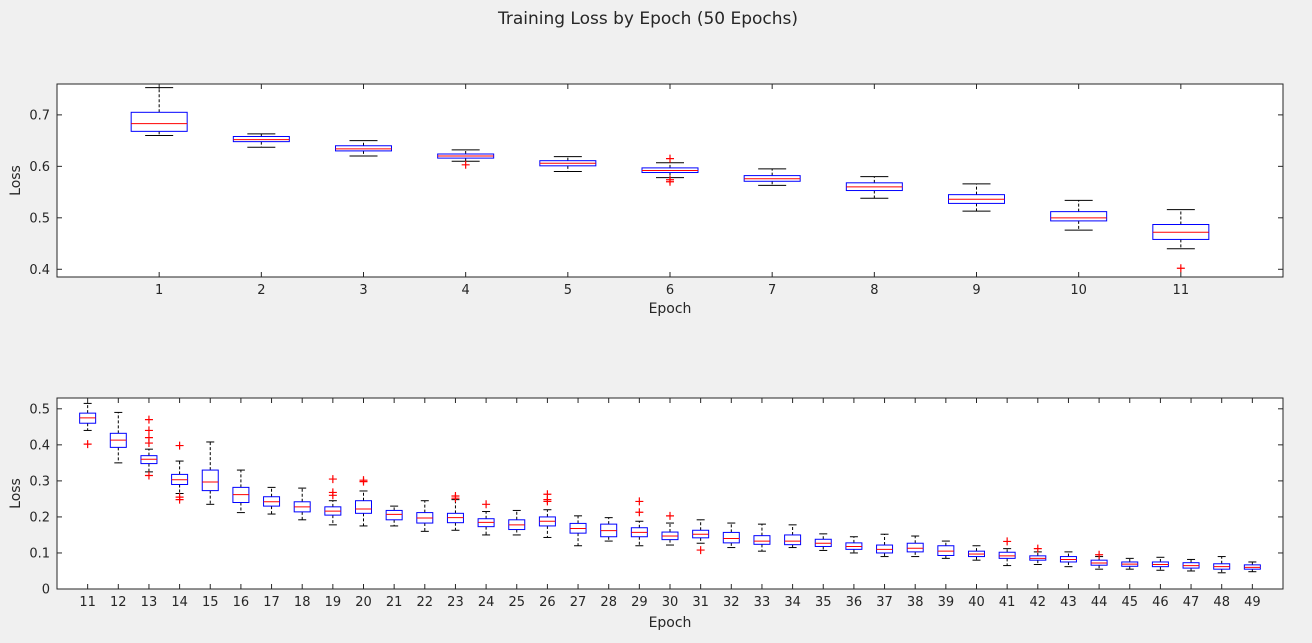 The height and width of the screenshot is (643, 1312). Describe the element at coordinates (39, 553) in the screenshot. I see `y-tick-label: 0.1` at that location.